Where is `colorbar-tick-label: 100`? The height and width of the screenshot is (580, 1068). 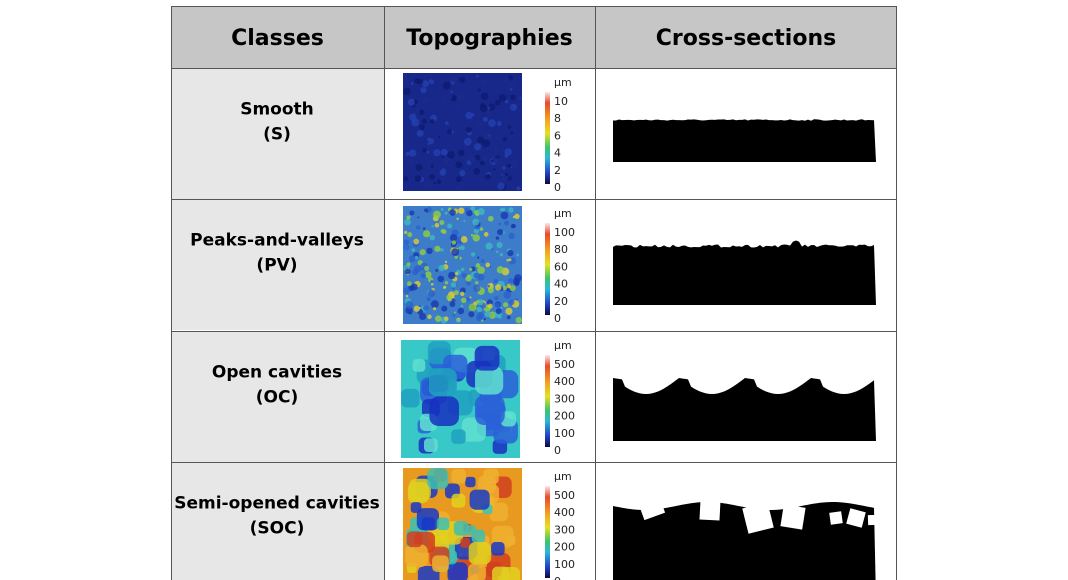 colorbar-tick-label: 100 is located at coordinates (564, 232).